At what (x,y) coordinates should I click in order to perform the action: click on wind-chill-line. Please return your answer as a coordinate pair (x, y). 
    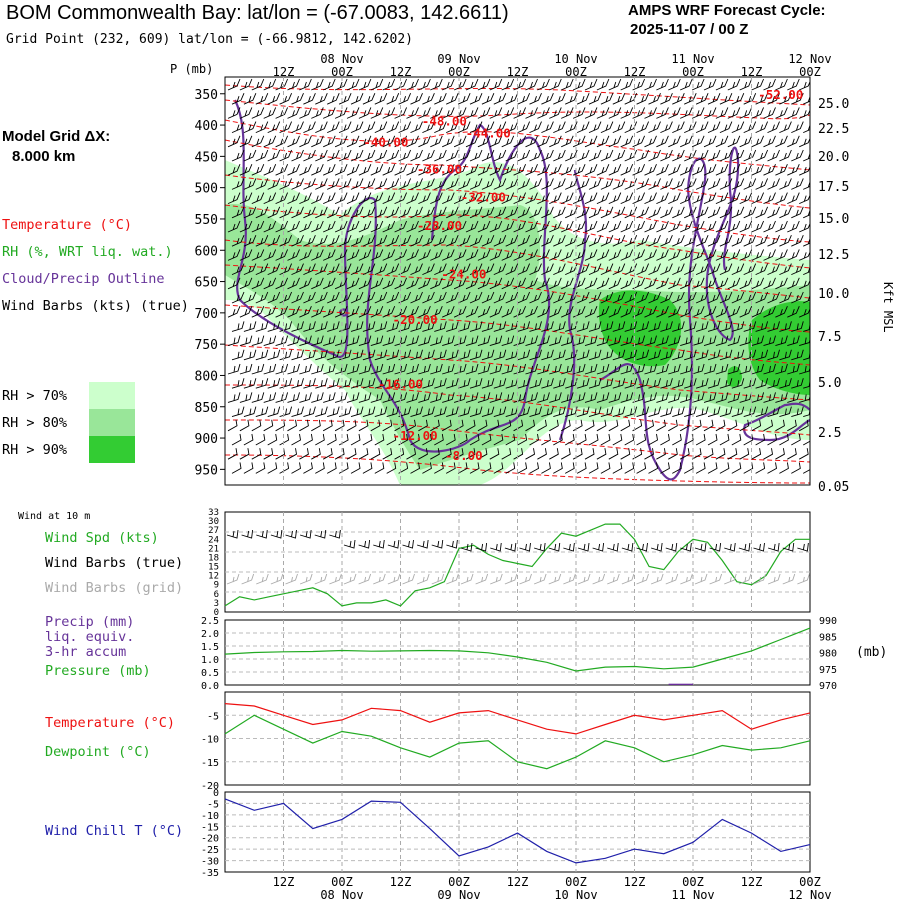
    Looking at the image, I should click on (517, 831).